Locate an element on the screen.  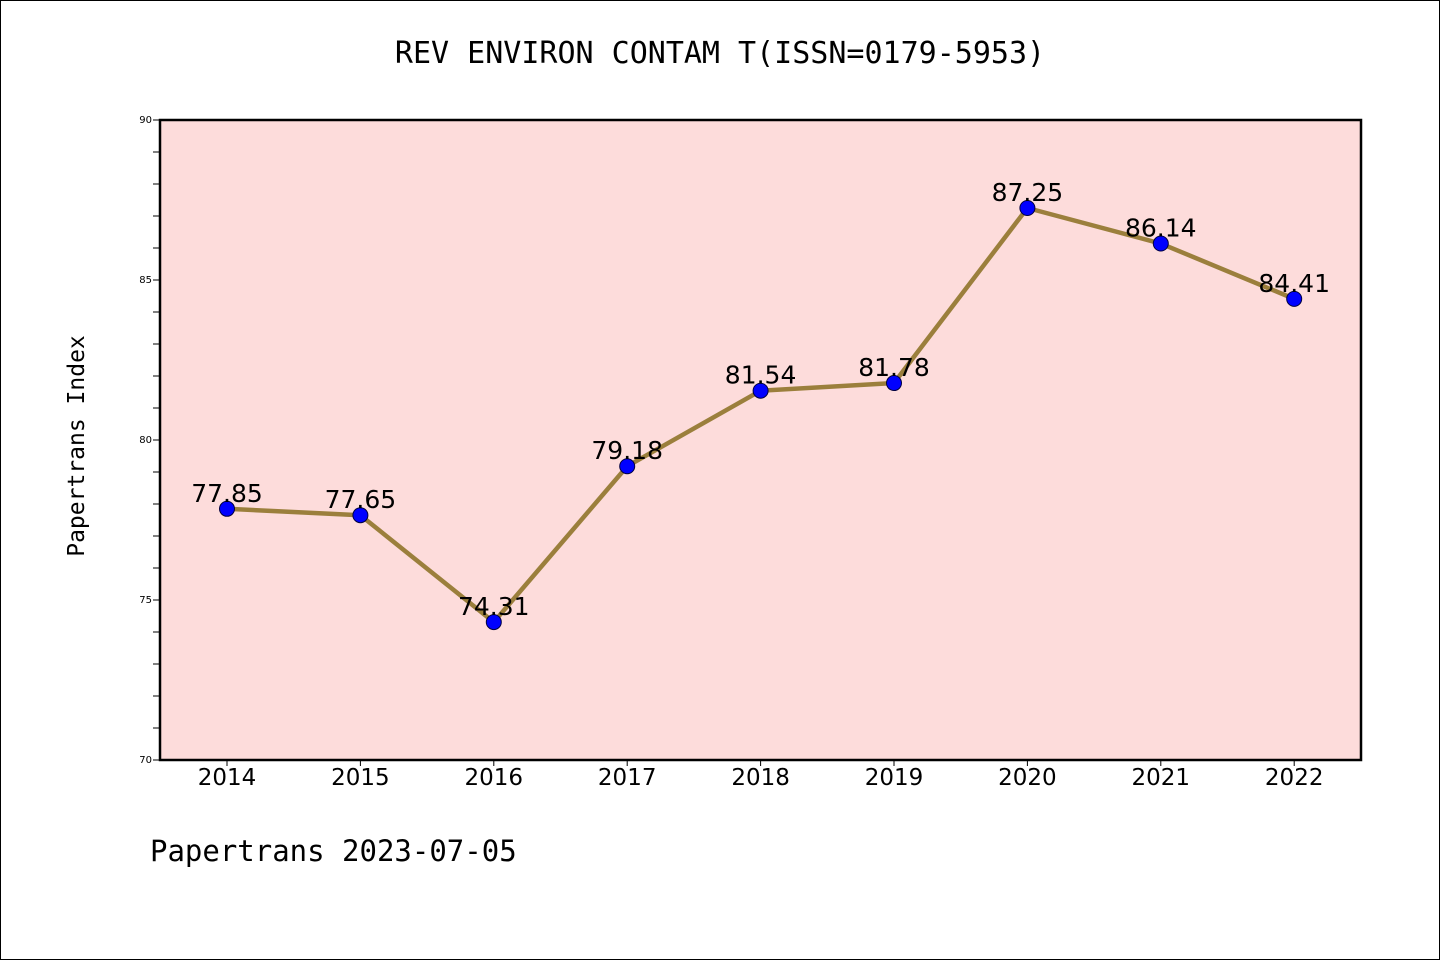
x-tick-label: 2014 is located at coordinates (227, 778).